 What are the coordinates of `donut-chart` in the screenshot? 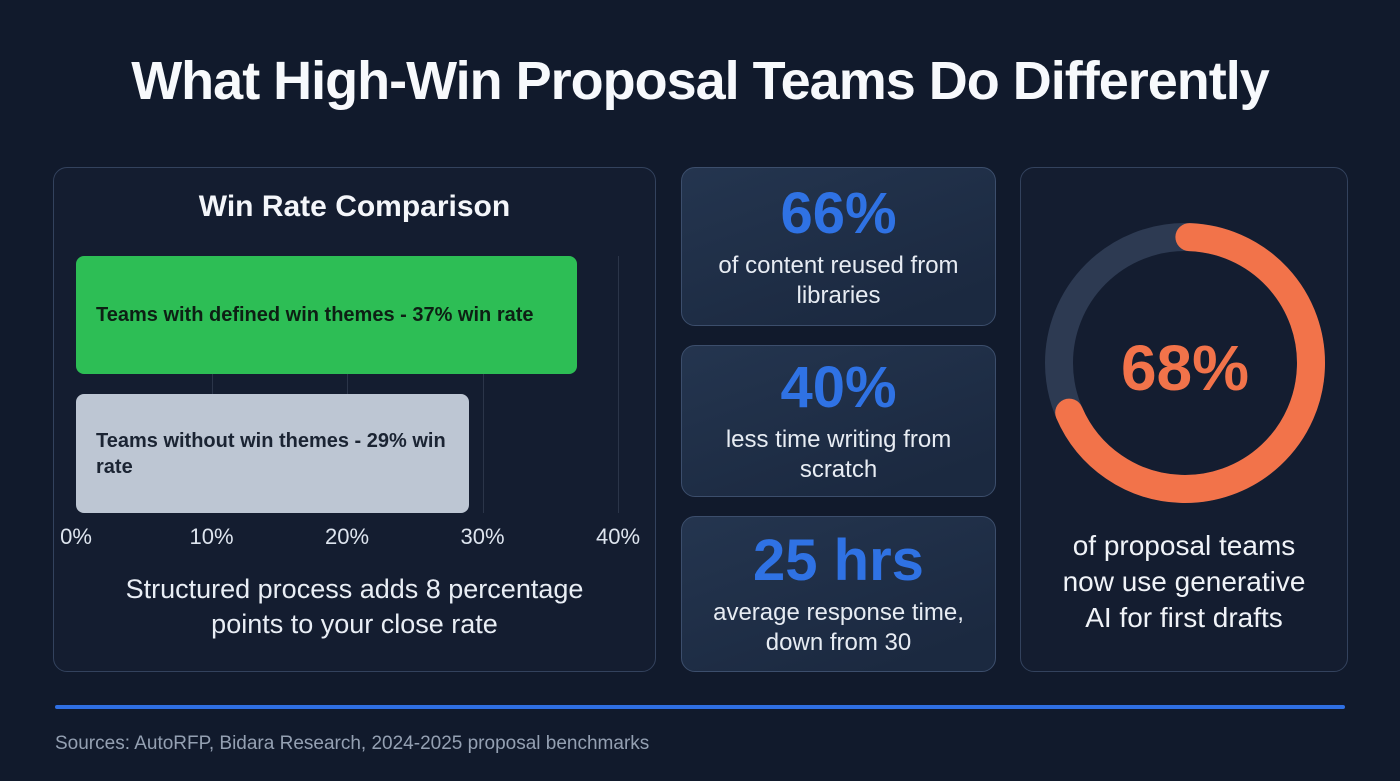 It's located at (1185, 363).